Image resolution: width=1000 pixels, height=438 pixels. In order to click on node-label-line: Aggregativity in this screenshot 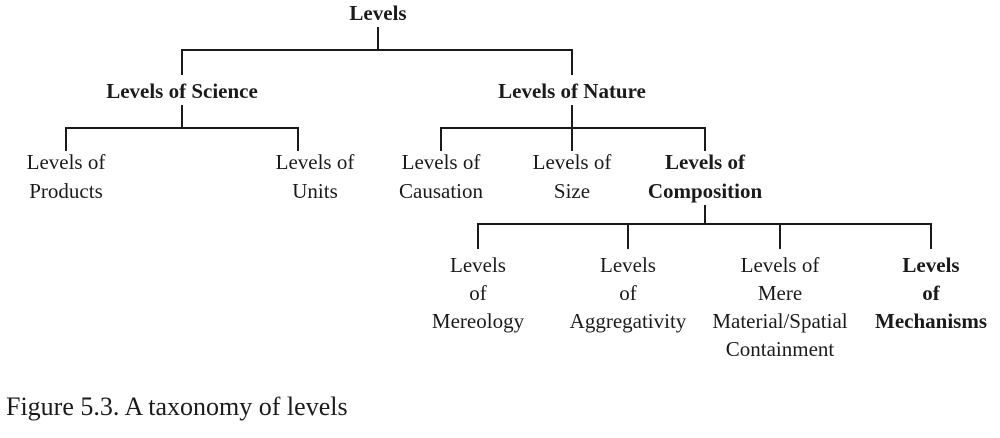, I will do `click(628, 321)`.